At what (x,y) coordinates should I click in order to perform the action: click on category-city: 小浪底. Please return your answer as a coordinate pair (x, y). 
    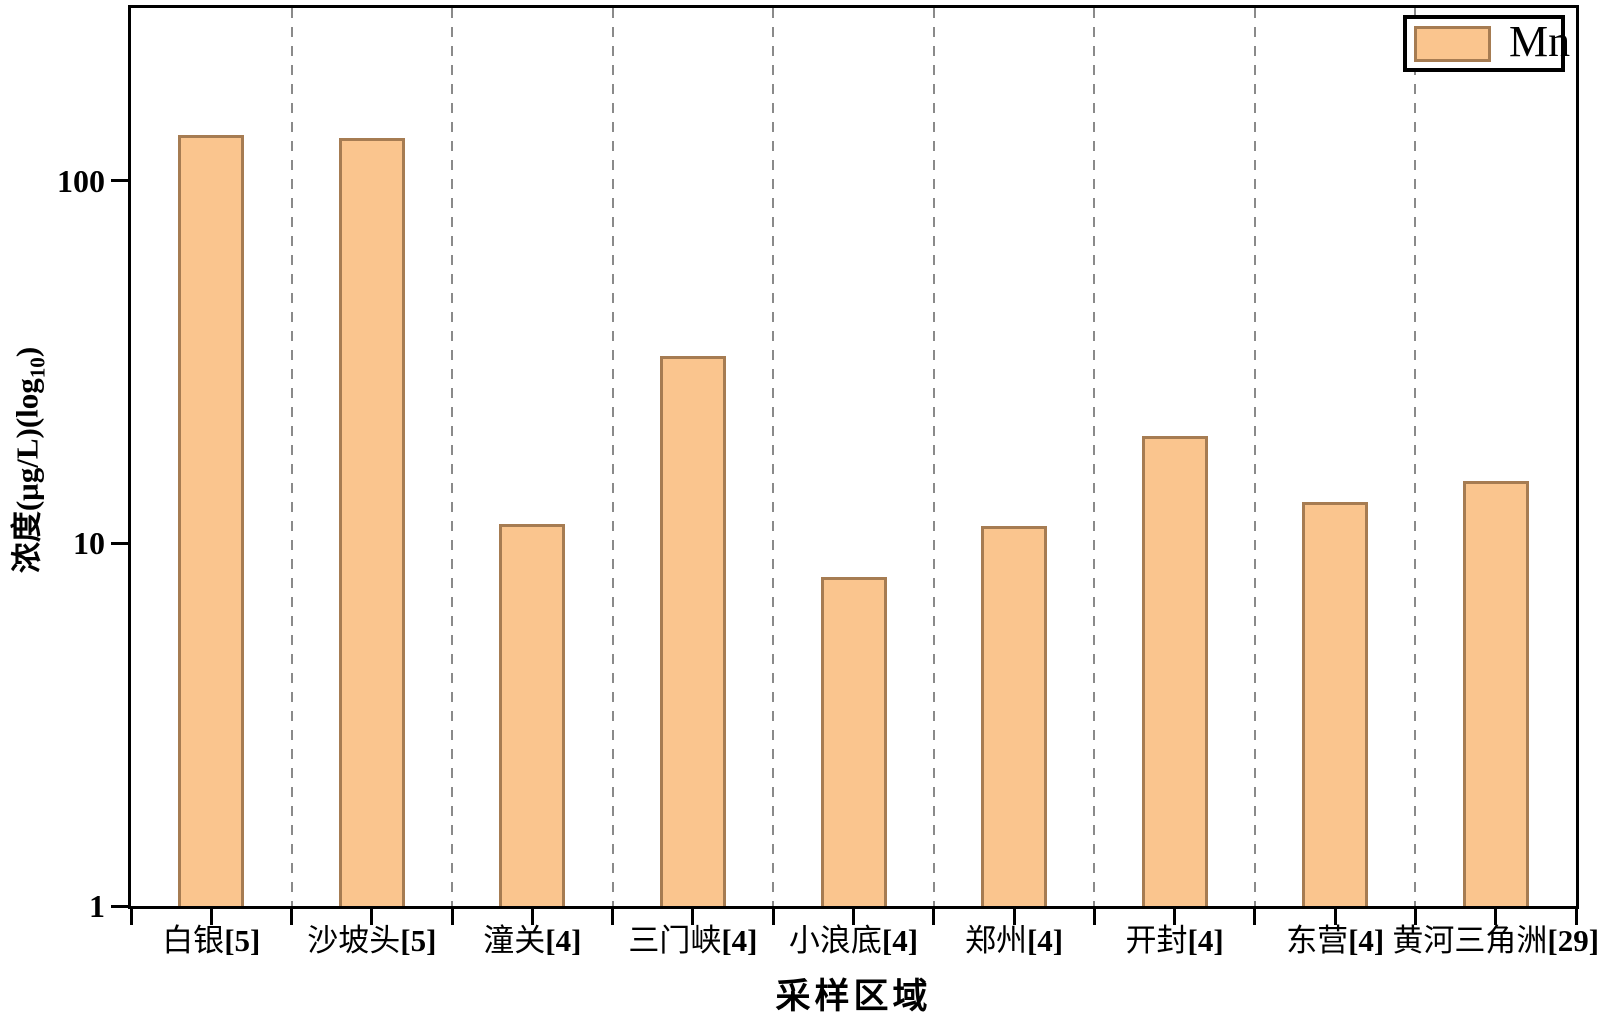
    Looking at the image, I should click on (835, 940).